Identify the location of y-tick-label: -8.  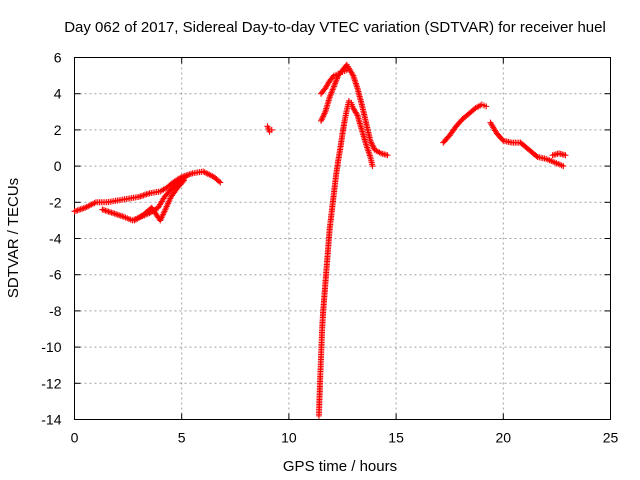
(55, 311).